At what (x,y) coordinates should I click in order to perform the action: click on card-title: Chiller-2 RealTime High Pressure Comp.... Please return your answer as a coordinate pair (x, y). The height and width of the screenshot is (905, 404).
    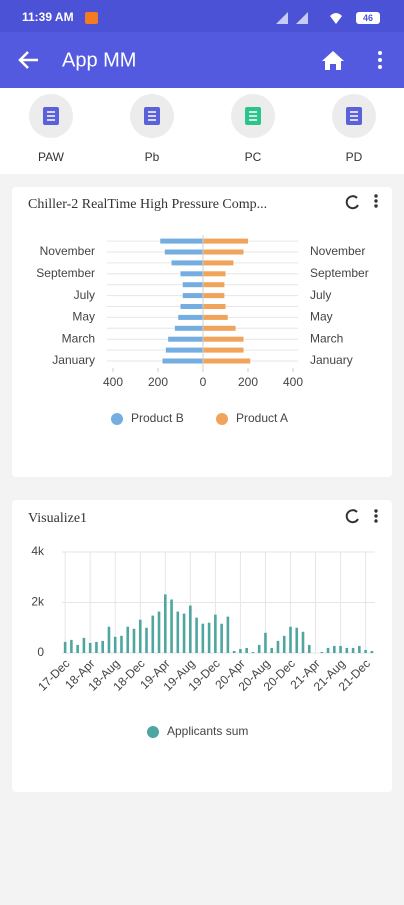
    Looking at the image, I should click on (147, 204).